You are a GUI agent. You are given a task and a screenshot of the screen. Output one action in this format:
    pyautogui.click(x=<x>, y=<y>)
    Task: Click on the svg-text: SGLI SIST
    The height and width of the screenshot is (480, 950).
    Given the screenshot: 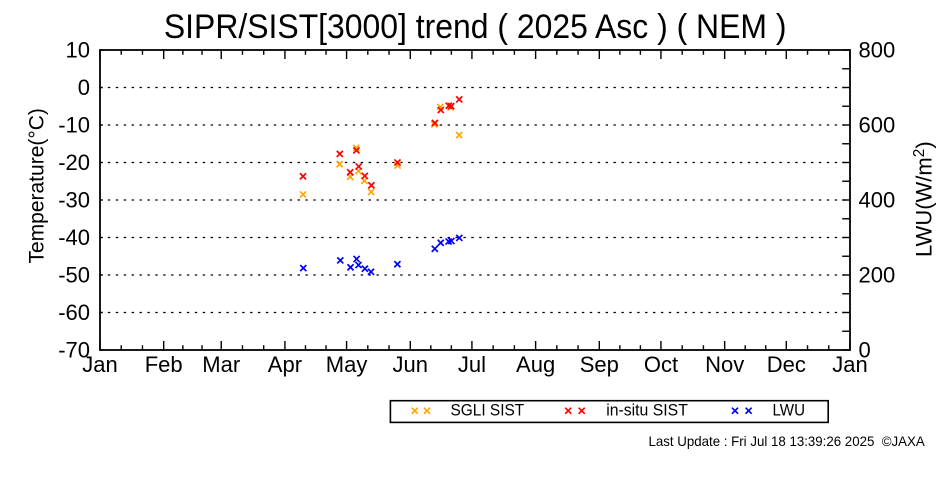 What is the action you would take?
    pyautogui.click(x=488, y=411)
    